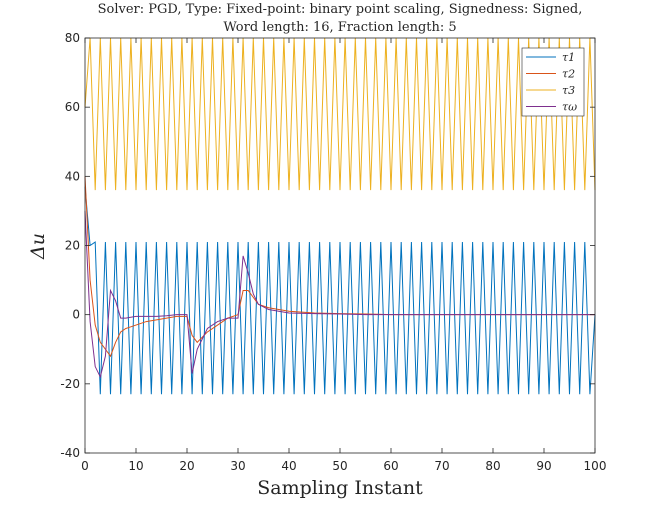 This screenshot has height=508, width=657. Describe the element at coordinates (339, 466) in the screenshot. I see `x-tick-label-5: 50` at that location.